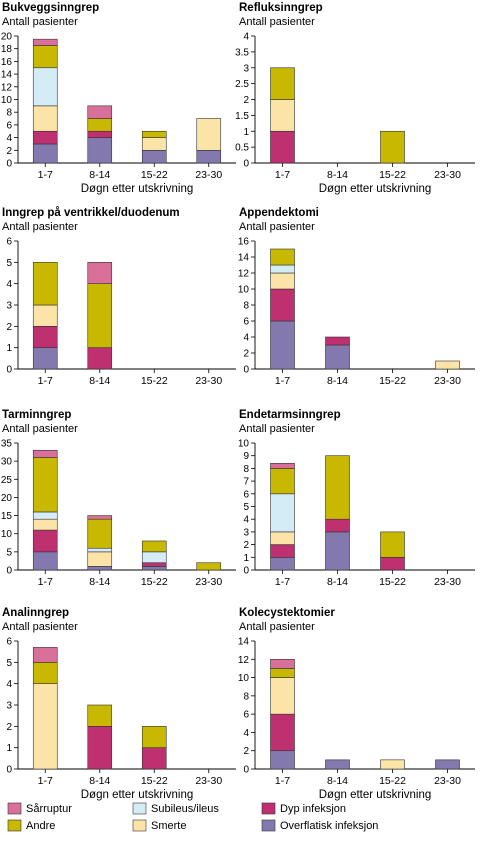 The image size is (500, 841). I want to click on y-tick-label: 14, so click(244, 258).